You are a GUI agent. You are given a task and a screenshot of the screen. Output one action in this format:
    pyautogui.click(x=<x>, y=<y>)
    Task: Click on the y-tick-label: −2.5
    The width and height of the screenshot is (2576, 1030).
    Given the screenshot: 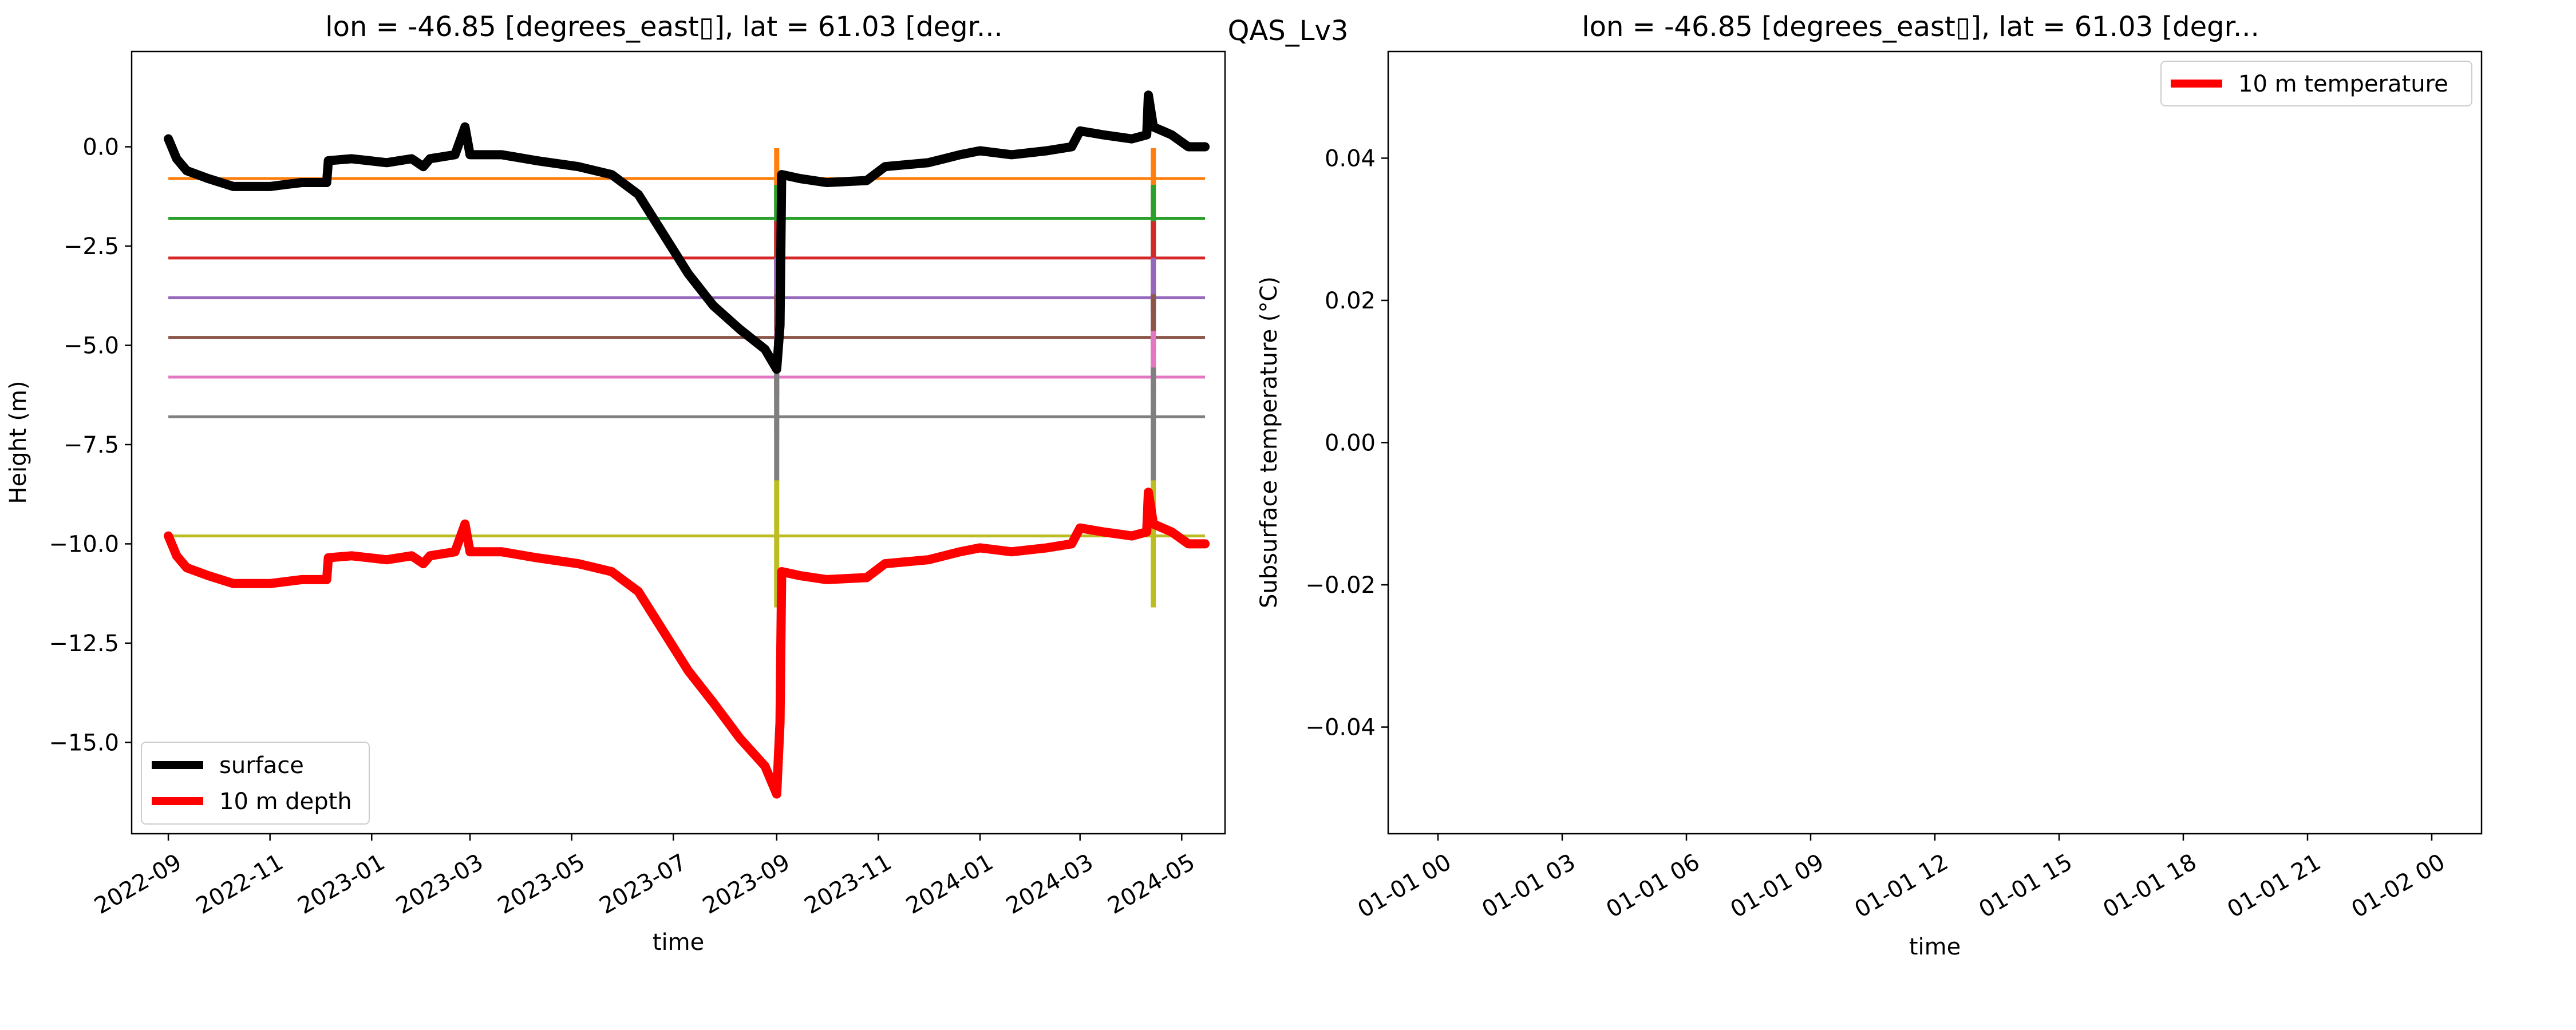 What is the action you would take?
    pyautogui.click(x=91, y=246)
    